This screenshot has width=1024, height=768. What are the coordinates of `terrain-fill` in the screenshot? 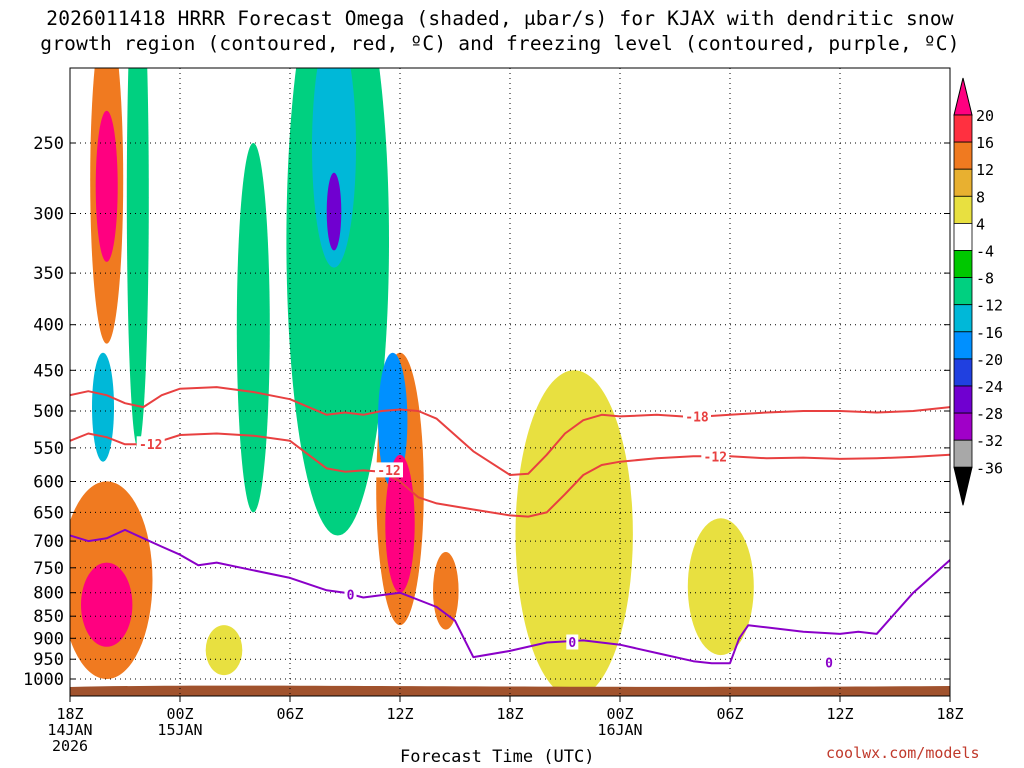 It's located at (510, 690).